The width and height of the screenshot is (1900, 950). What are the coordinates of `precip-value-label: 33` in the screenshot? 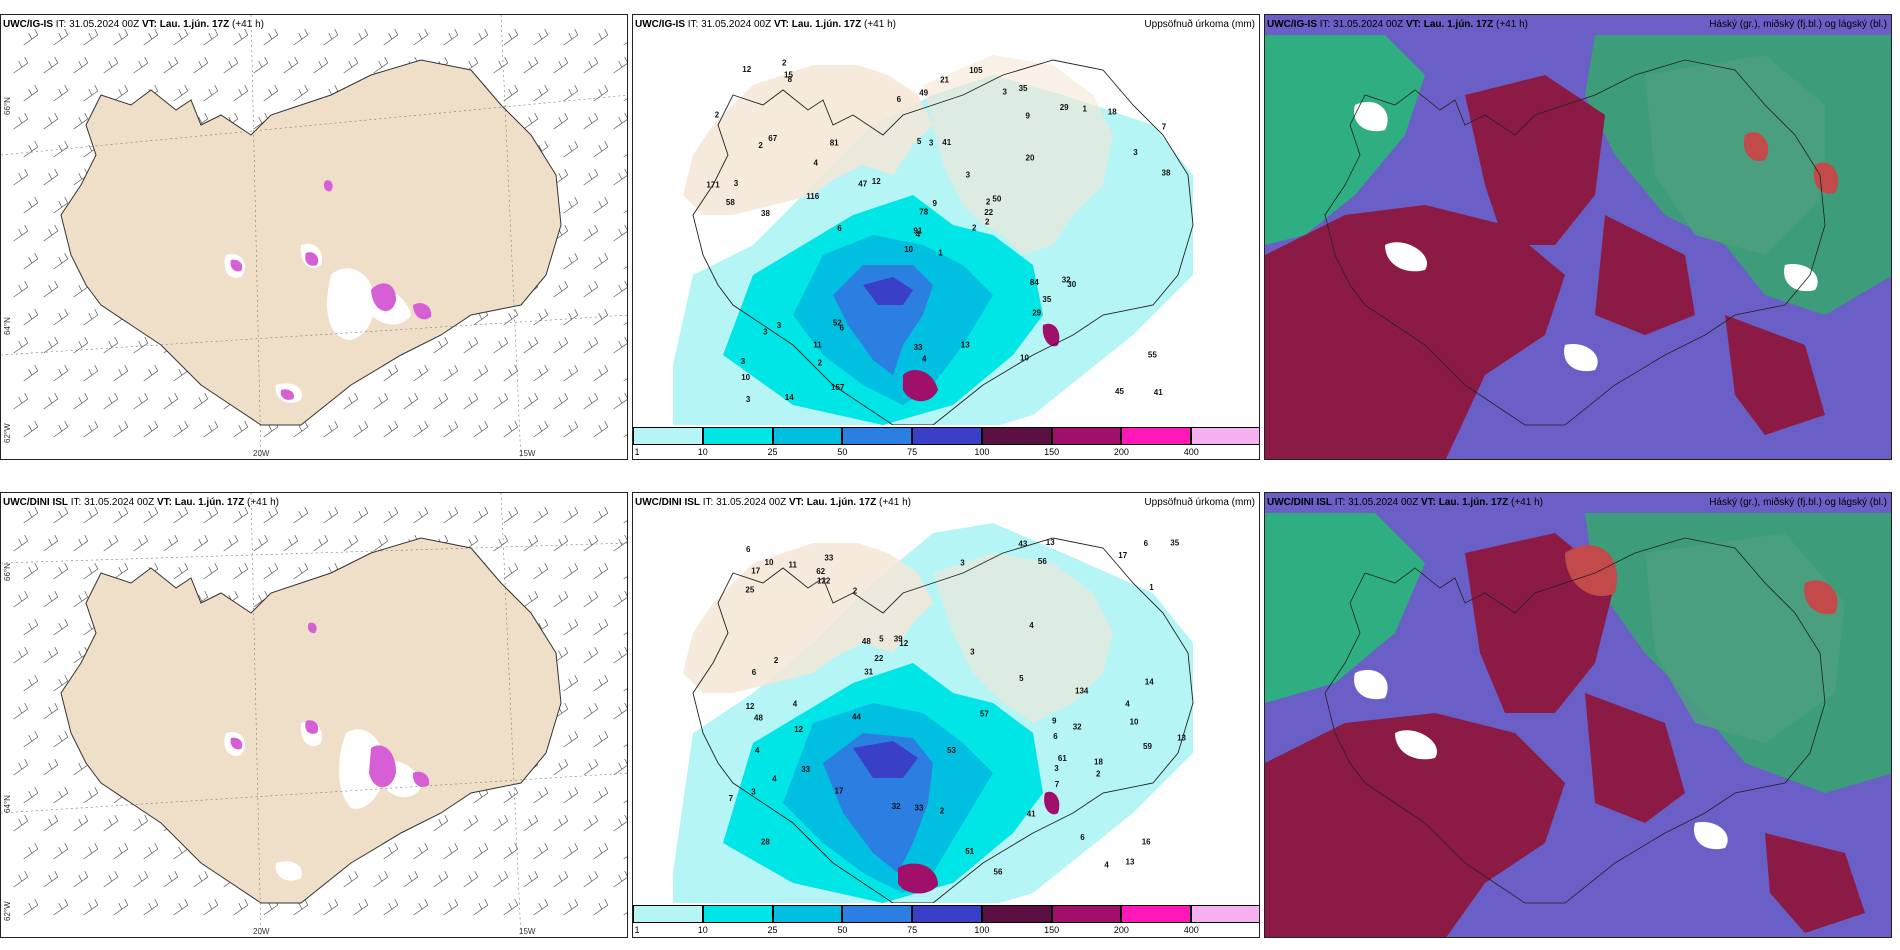 It's located at (828, 558).